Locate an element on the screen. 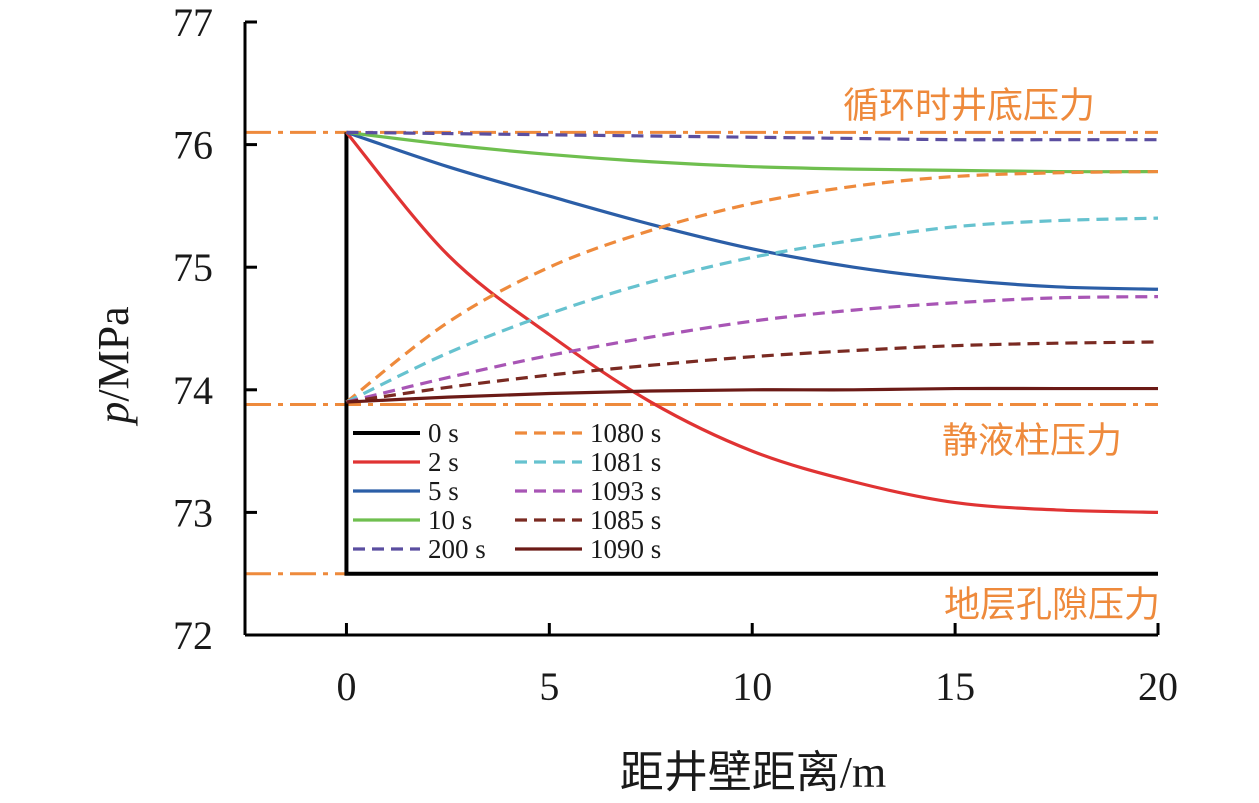  y-axis-title-variable: p is located at coordinates (113, 414).